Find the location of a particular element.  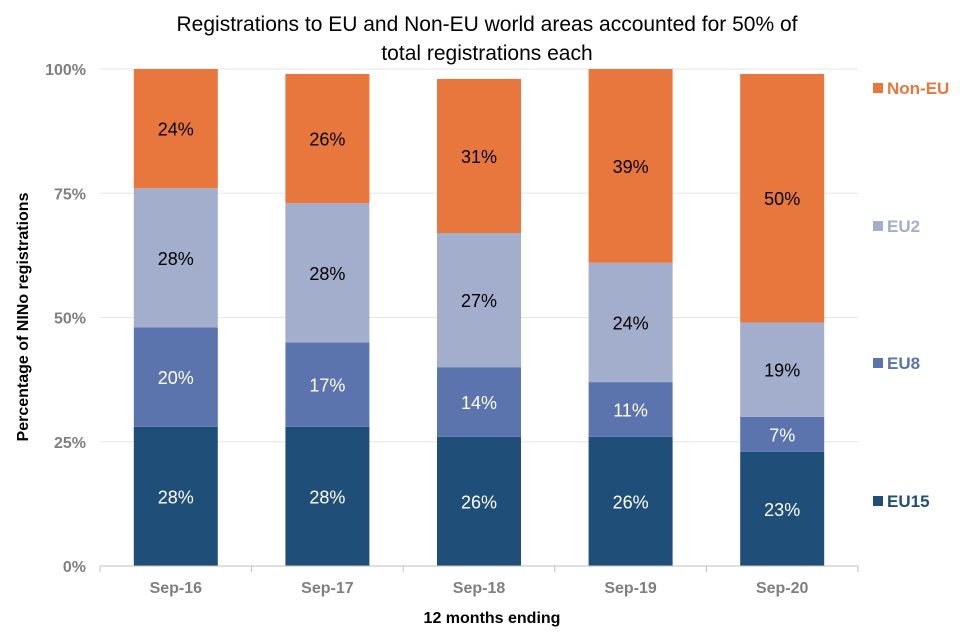

x-tick-label: Sep-17 is located at coordinates (327, 588).